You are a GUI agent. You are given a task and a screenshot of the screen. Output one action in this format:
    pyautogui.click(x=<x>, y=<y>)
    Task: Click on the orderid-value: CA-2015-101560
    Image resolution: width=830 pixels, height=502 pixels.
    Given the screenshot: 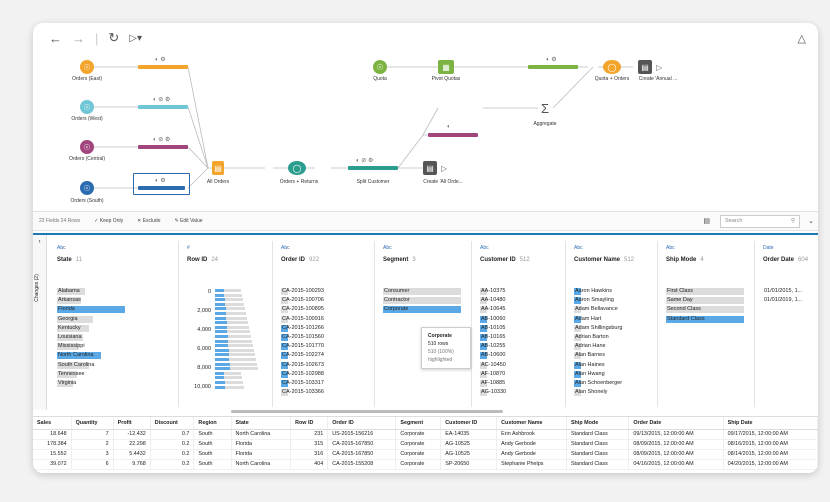 What is the action you would take?
    pyautogui.click(x=302, y=337)
    